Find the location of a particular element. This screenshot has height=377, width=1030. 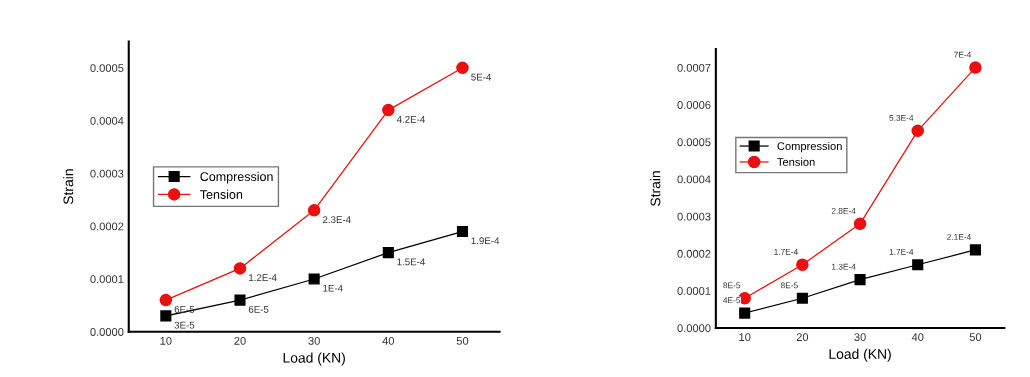

data-label: 4.2E-4 is located at coordinates (410, 119).